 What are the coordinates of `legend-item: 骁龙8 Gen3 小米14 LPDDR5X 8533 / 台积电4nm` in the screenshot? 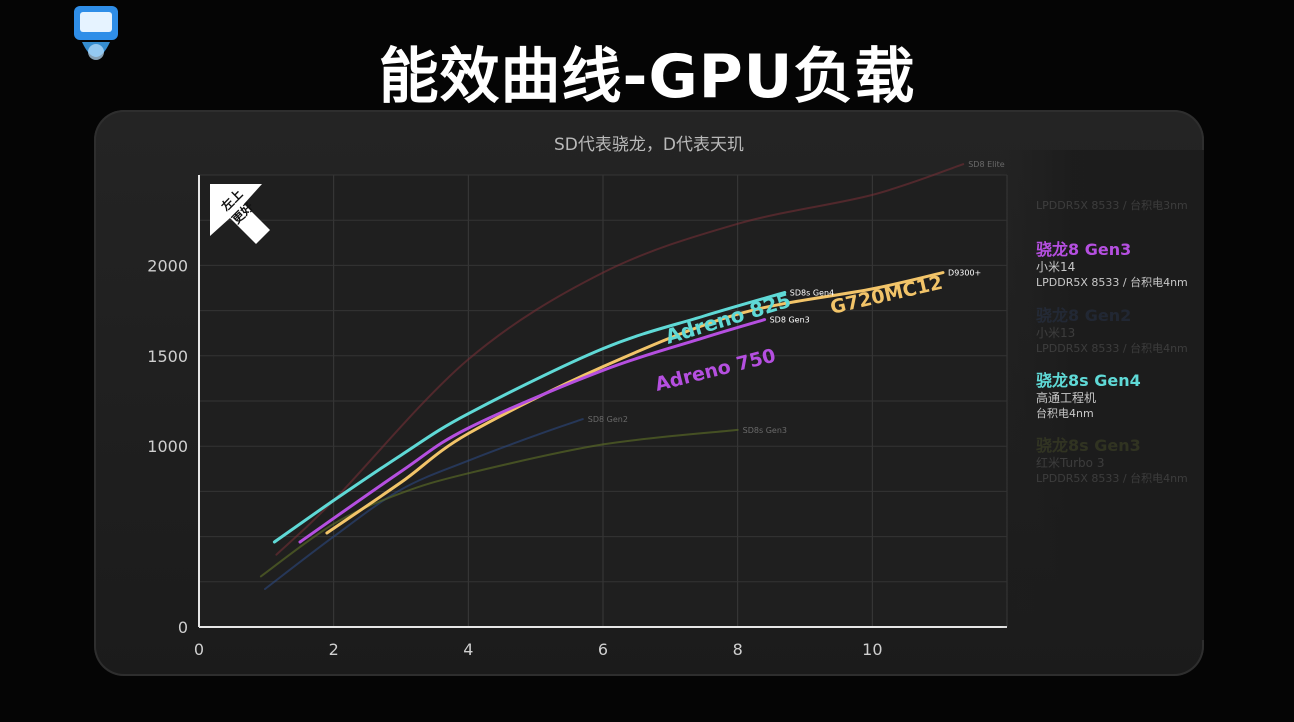 It's located at (1112, 265).